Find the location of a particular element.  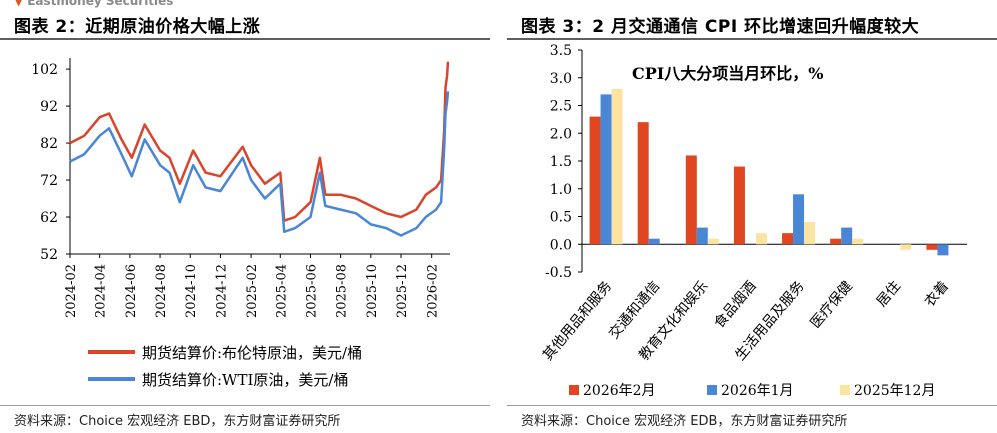

triangle-icon: ▼ is located at coordinates (19, 4).